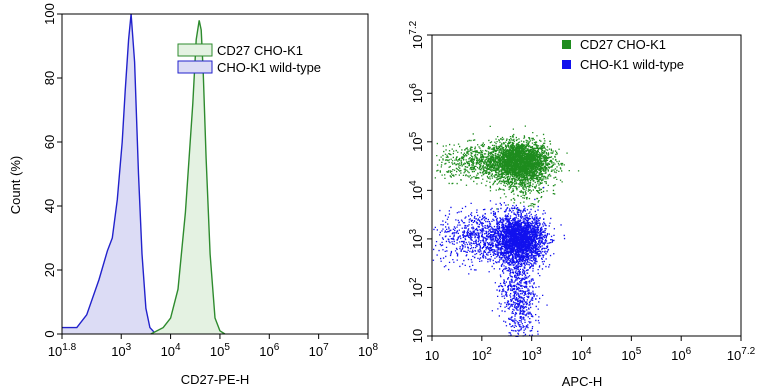 This screenshot has height=392, width=766. Describe the element at coordinates (49, 142) in the screenshot. I see `histogram-y-tick-label-3: 60` at that location.